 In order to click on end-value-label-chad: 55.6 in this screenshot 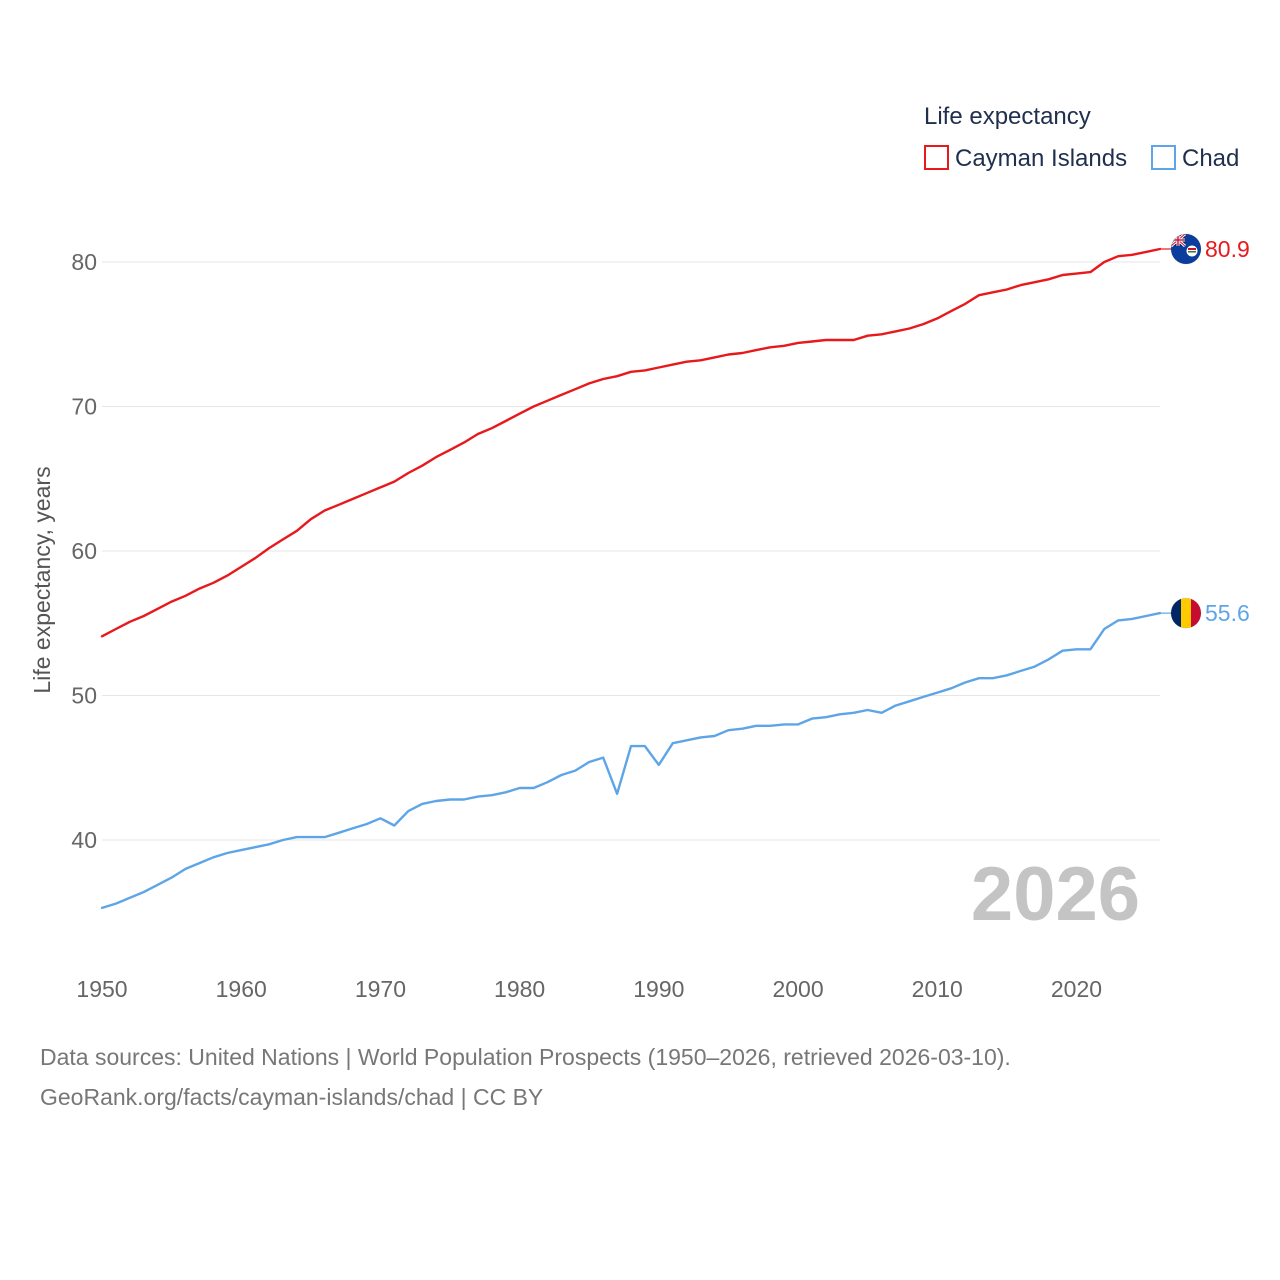, I will do `click(1227, 613)`.